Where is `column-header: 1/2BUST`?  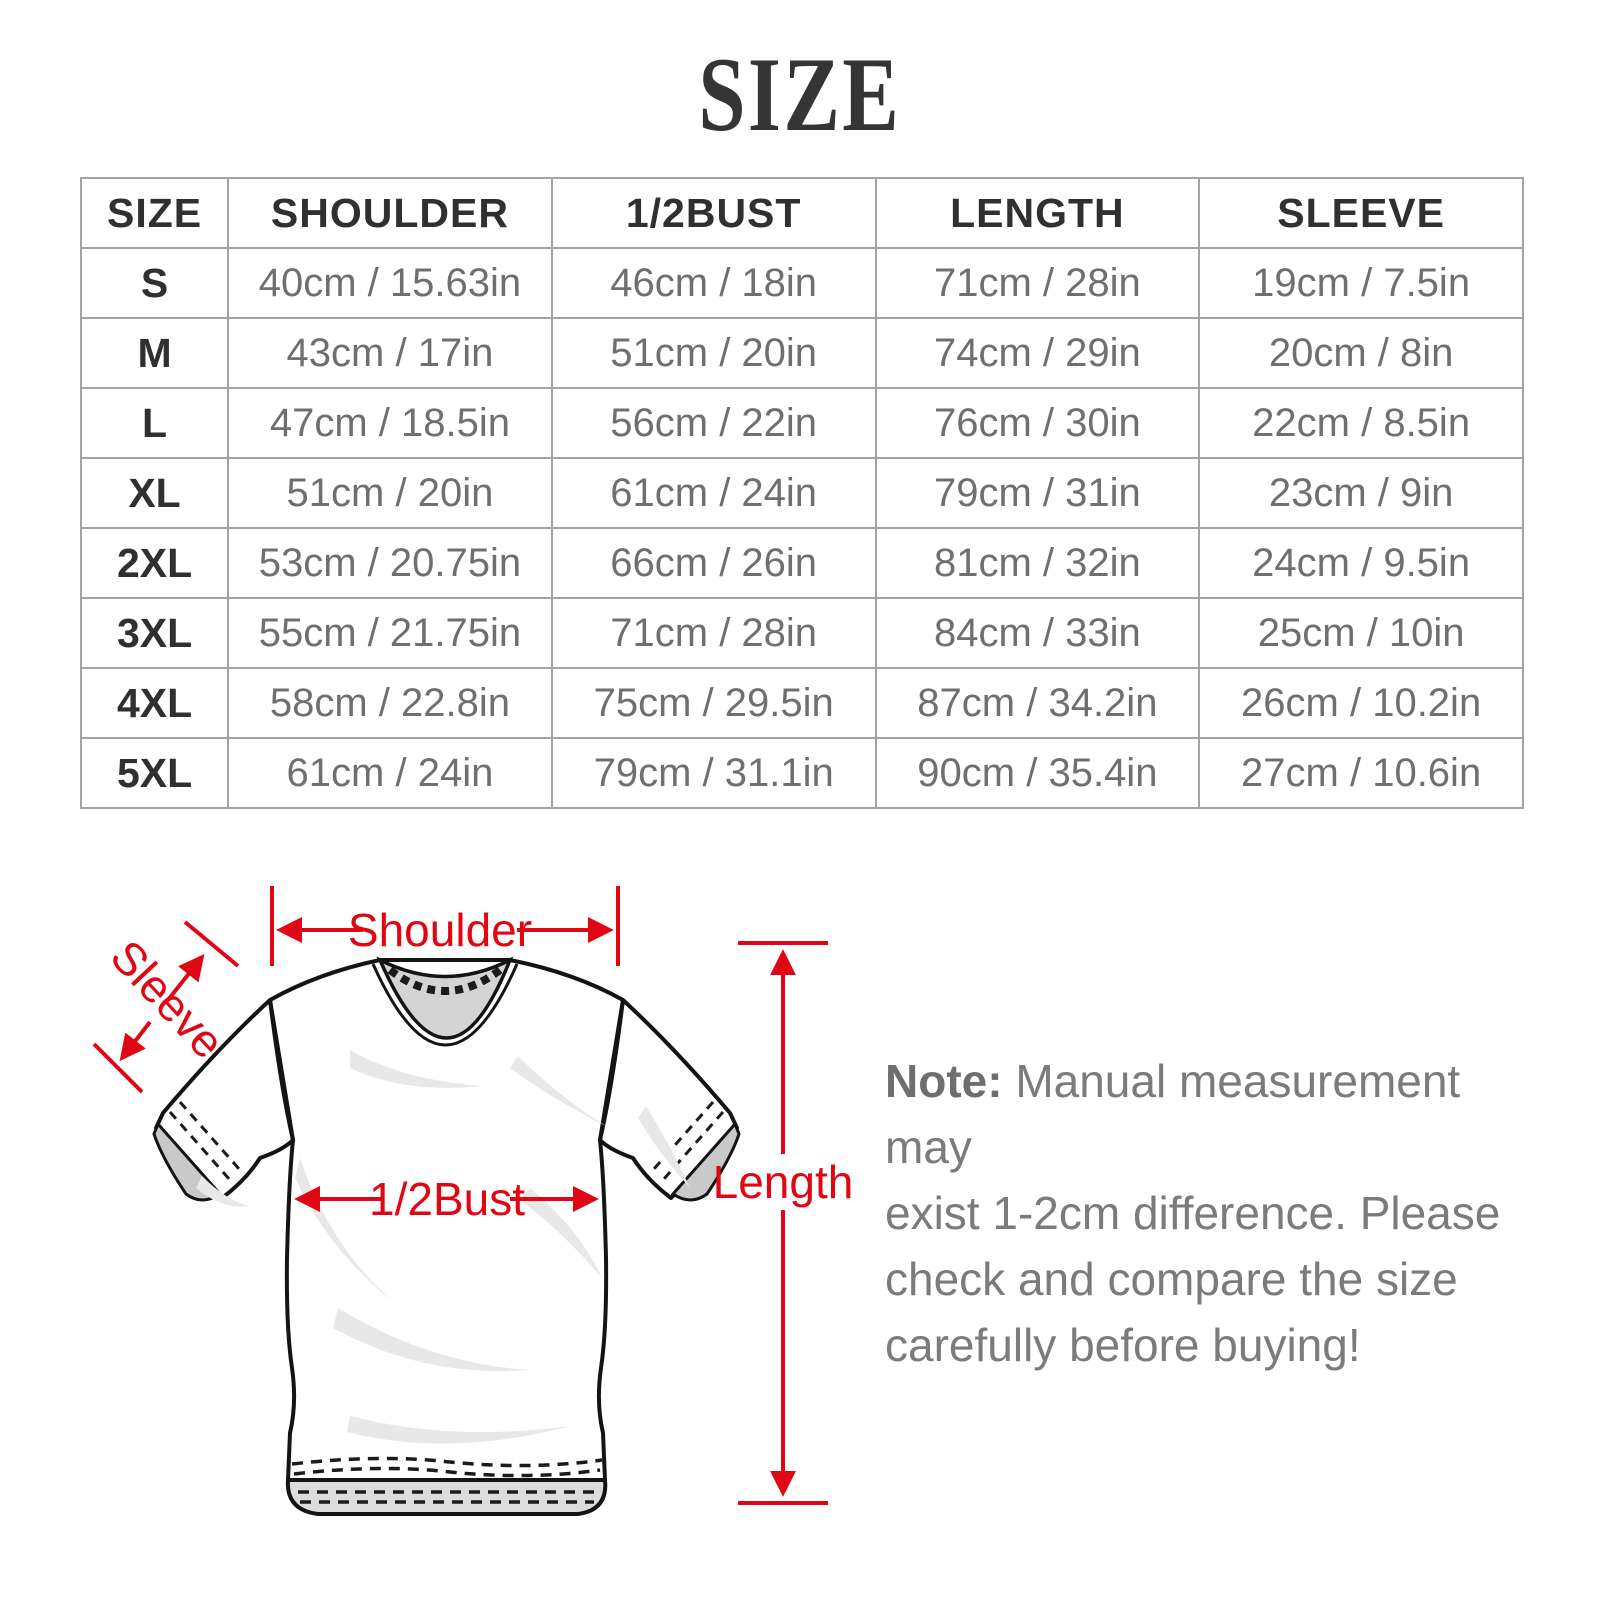 column-header: 1/2BUST is located at coordinates (713, 213).